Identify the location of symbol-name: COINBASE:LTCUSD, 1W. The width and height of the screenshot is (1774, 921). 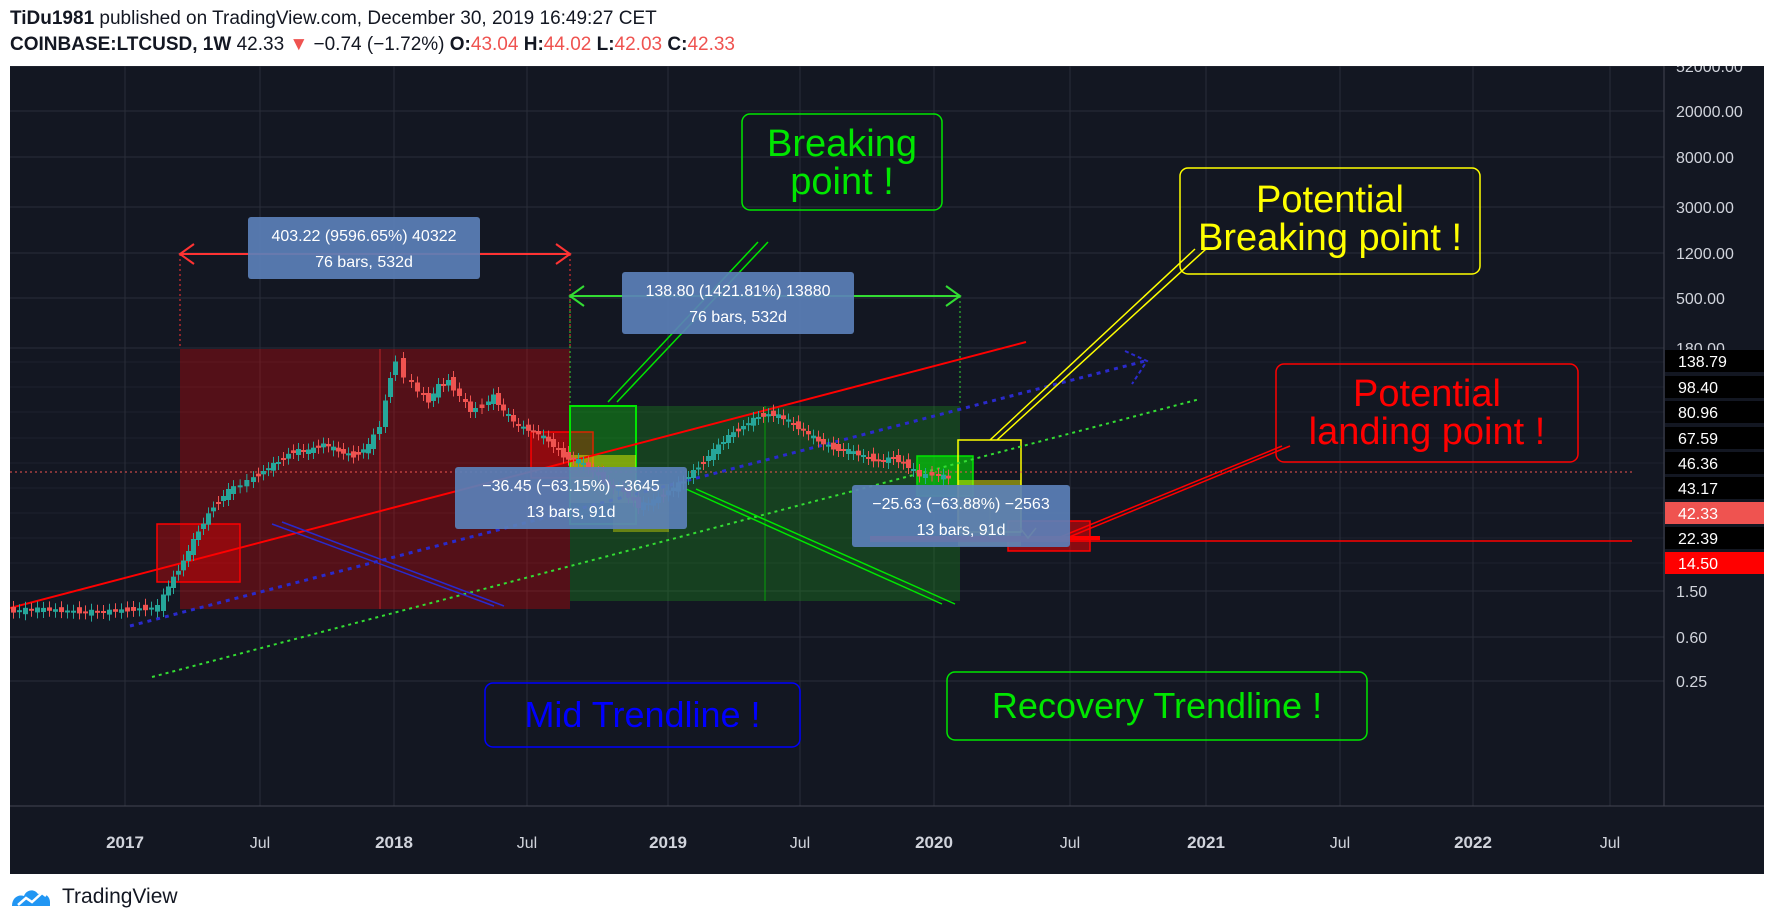
(121, 44).